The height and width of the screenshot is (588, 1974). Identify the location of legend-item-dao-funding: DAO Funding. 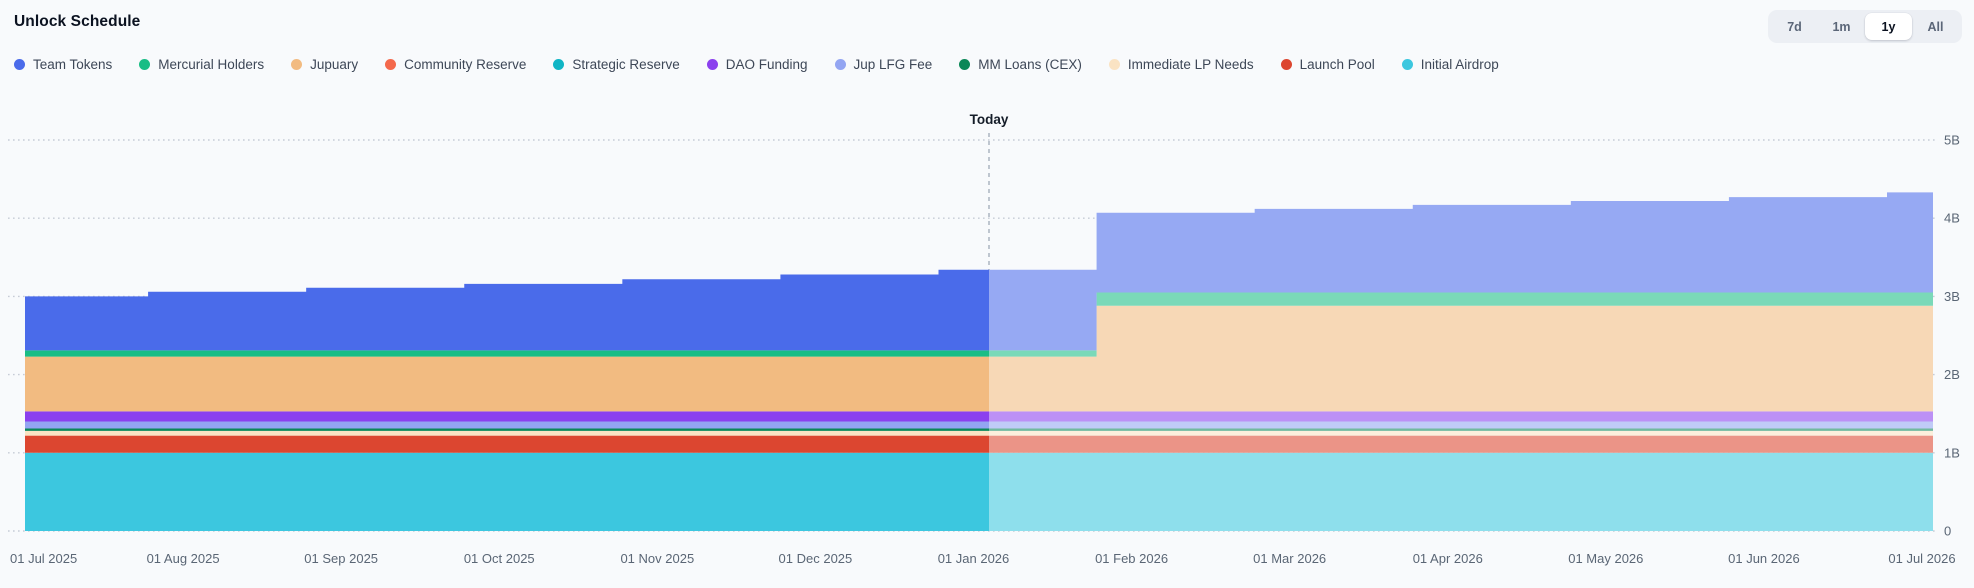
(757, 64).